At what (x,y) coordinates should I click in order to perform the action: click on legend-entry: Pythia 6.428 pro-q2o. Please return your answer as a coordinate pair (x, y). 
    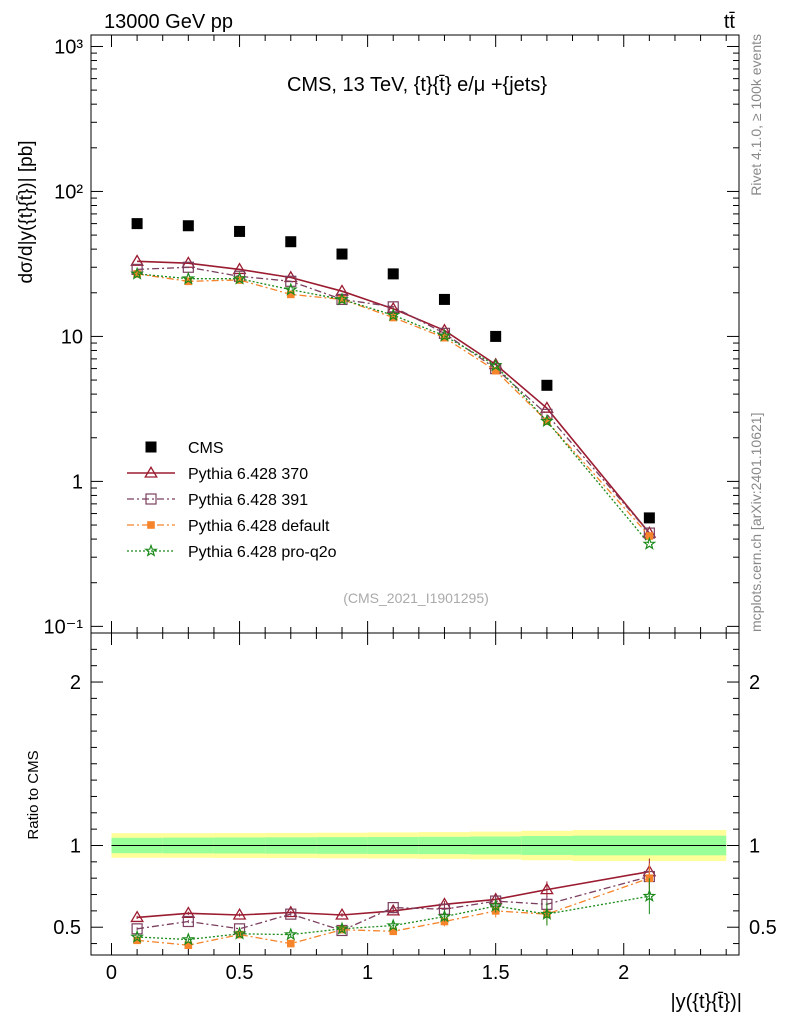
    Looking at the image, I should click on (232, 552).